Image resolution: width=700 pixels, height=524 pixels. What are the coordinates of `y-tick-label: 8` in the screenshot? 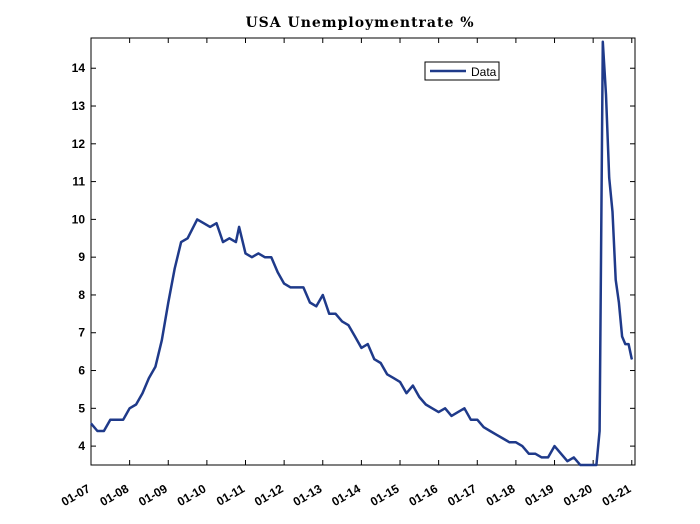 It's located at (81, 295).